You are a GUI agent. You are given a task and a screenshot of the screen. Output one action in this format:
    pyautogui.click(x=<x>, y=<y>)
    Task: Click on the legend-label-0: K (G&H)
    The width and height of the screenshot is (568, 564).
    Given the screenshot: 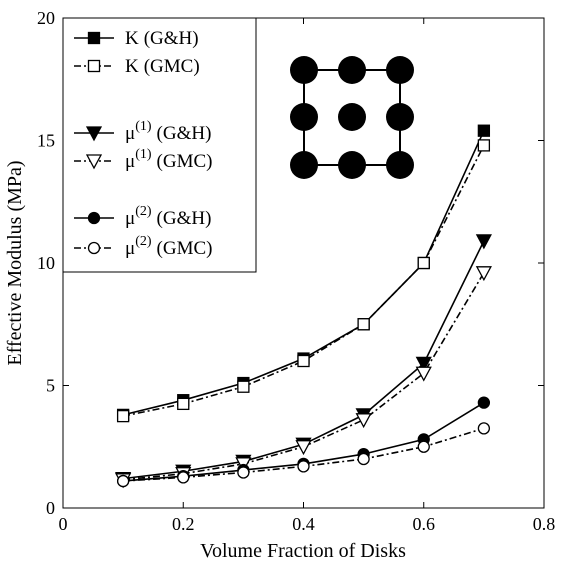 What is the action you would take?
    pyautogui.click(x=162, y=38)
    